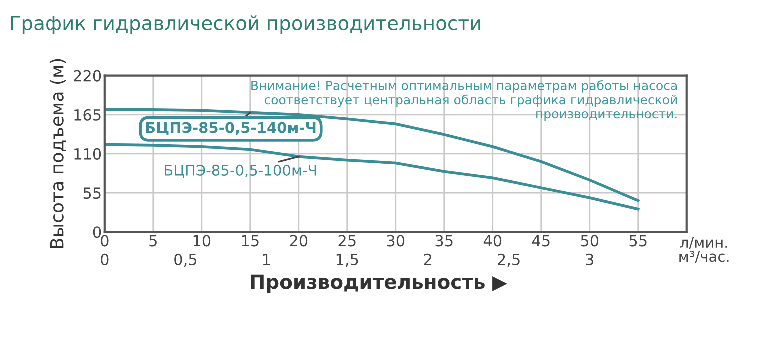  What do you see at coordinates (299, 241) in the screenshot?
I see `x-tick-label: 20` at bounding box center [299, 241].